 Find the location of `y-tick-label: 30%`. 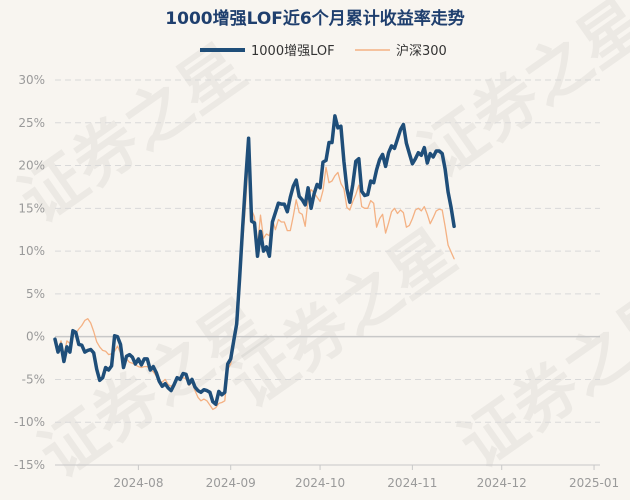

y-tick-label: 30% is located at coordinates (31, 80).